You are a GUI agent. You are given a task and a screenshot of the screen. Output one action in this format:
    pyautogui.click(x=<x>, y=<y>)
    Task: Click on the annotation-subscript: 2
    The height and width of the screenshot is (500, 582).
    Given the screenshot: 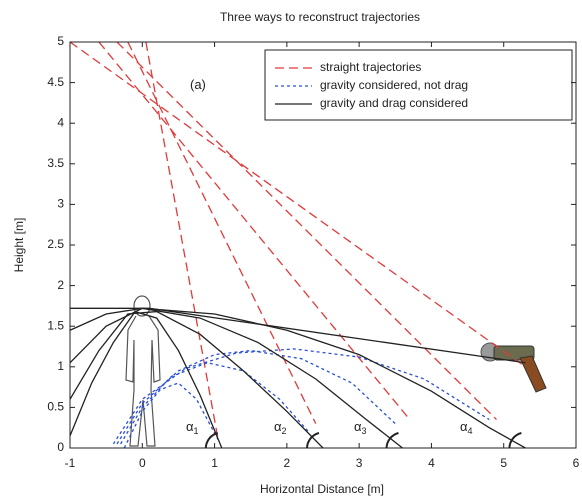 What is the action you would take?
    pyautogui.click(x=284, y=431)
    